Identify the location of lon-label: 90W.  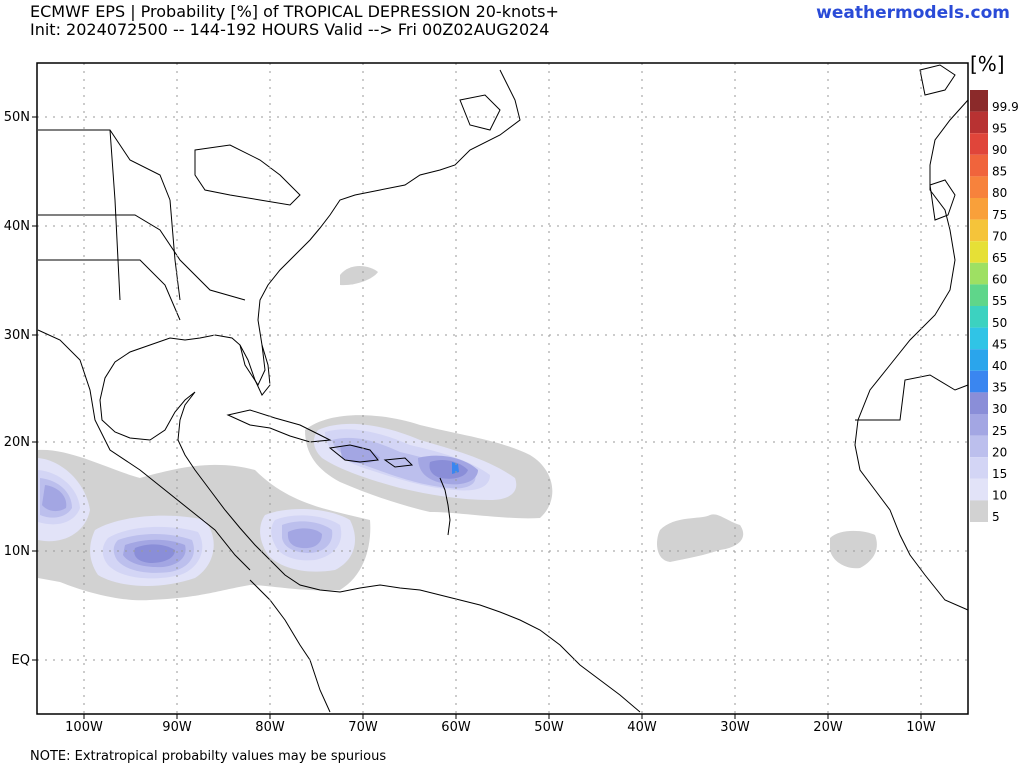
(177, 727).